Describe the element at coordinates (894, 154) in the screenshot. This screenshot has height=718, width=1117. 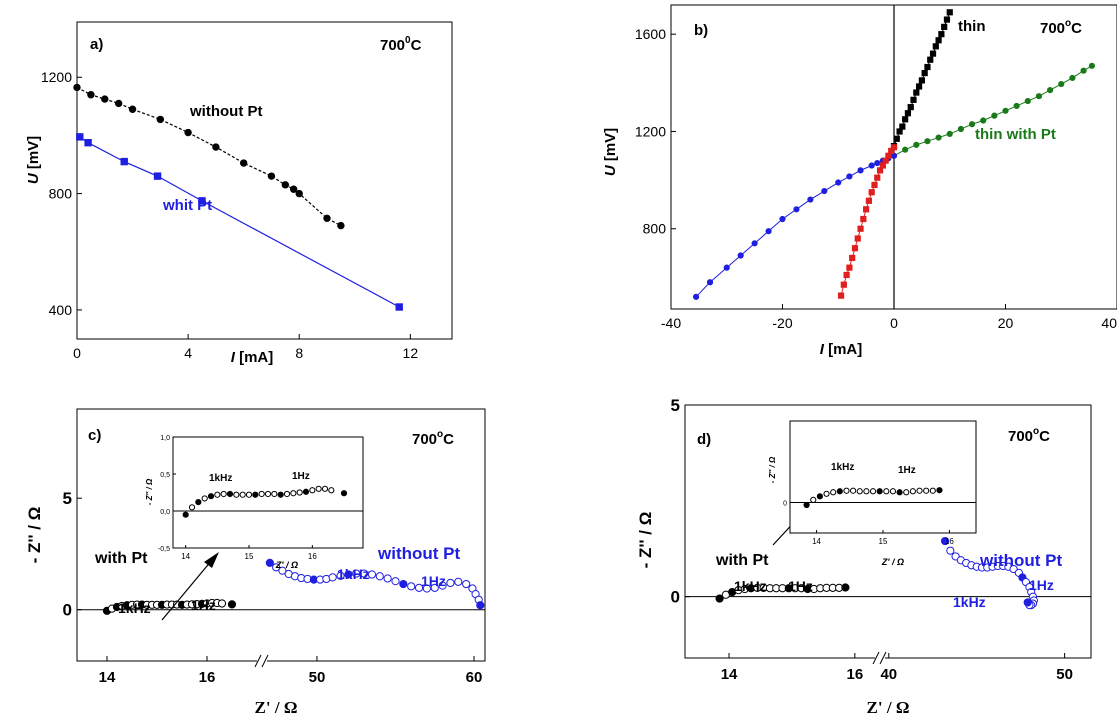
I see `panel-b-plot` at that location.